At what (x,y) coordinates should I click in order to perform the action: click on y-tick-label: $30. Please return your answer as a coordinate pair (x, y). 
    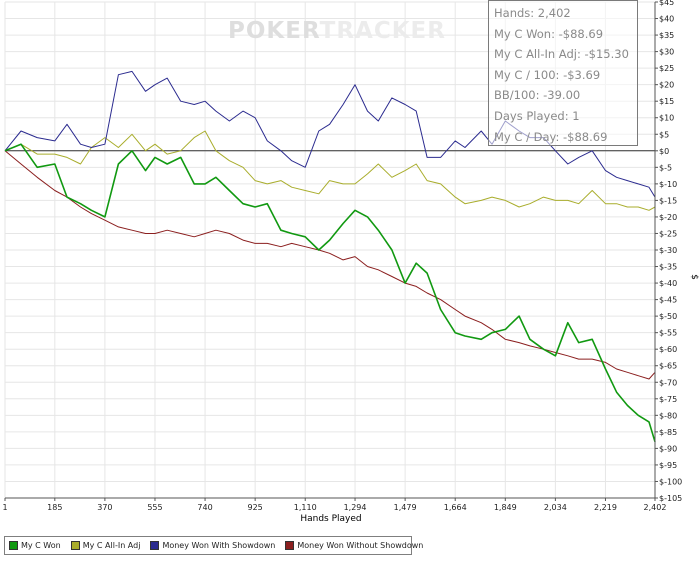
    Looking at the image, I should click on (666, 52).